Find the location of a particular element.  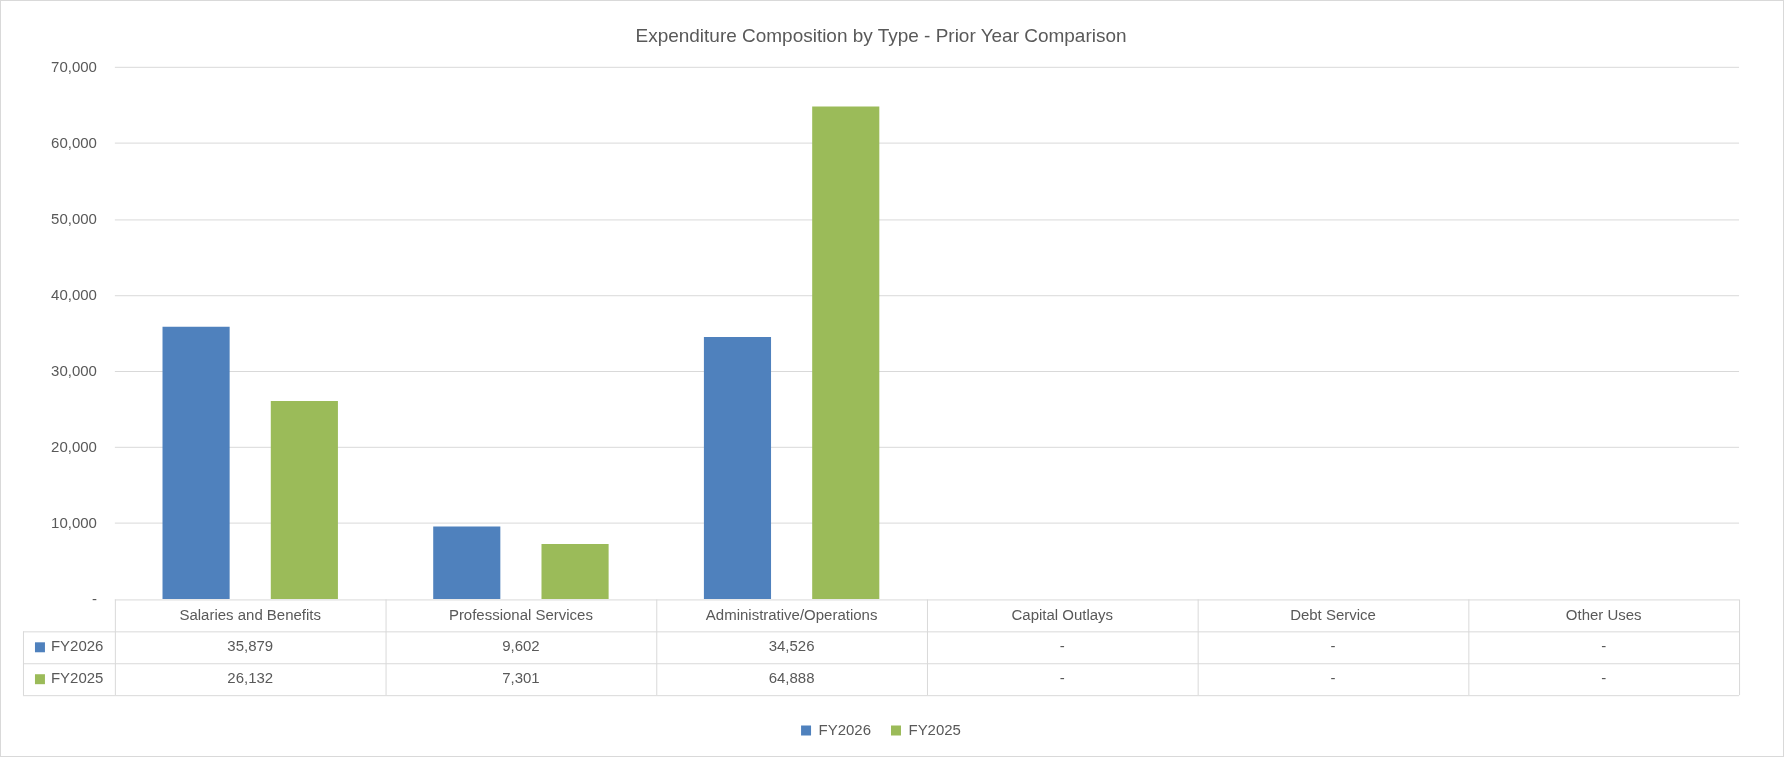

y-tick-label: 60,000 is located at coordinates (74, 142).